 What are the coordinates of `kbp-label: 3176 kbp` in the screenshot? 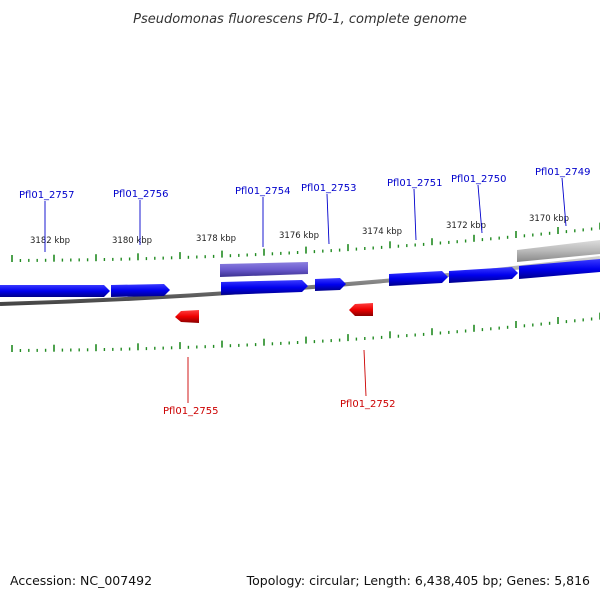 It's located at (299, 236).